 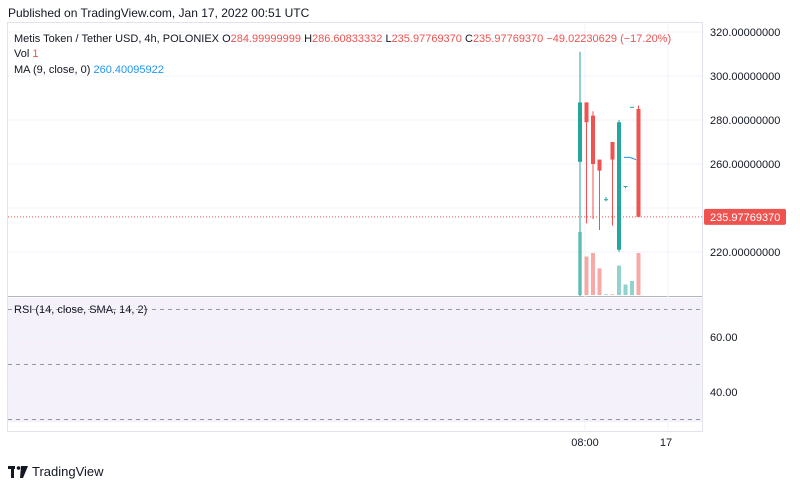 I want to click on symbol-name: Metis Token / Tether USD, 4h, POLONIEX, so click(x=117, y=39).